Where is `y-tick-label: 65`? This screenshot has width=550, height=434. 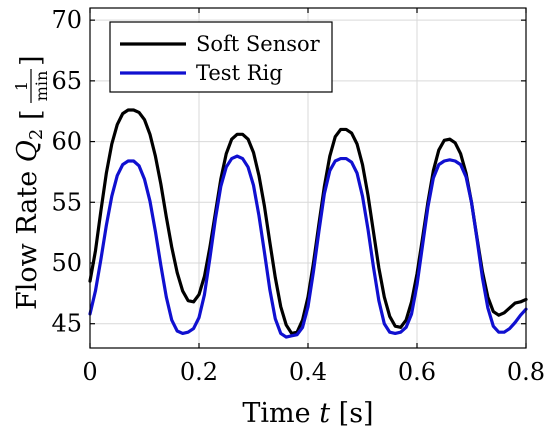 y-tick-label: 65 is located at coordinates (66, 81).